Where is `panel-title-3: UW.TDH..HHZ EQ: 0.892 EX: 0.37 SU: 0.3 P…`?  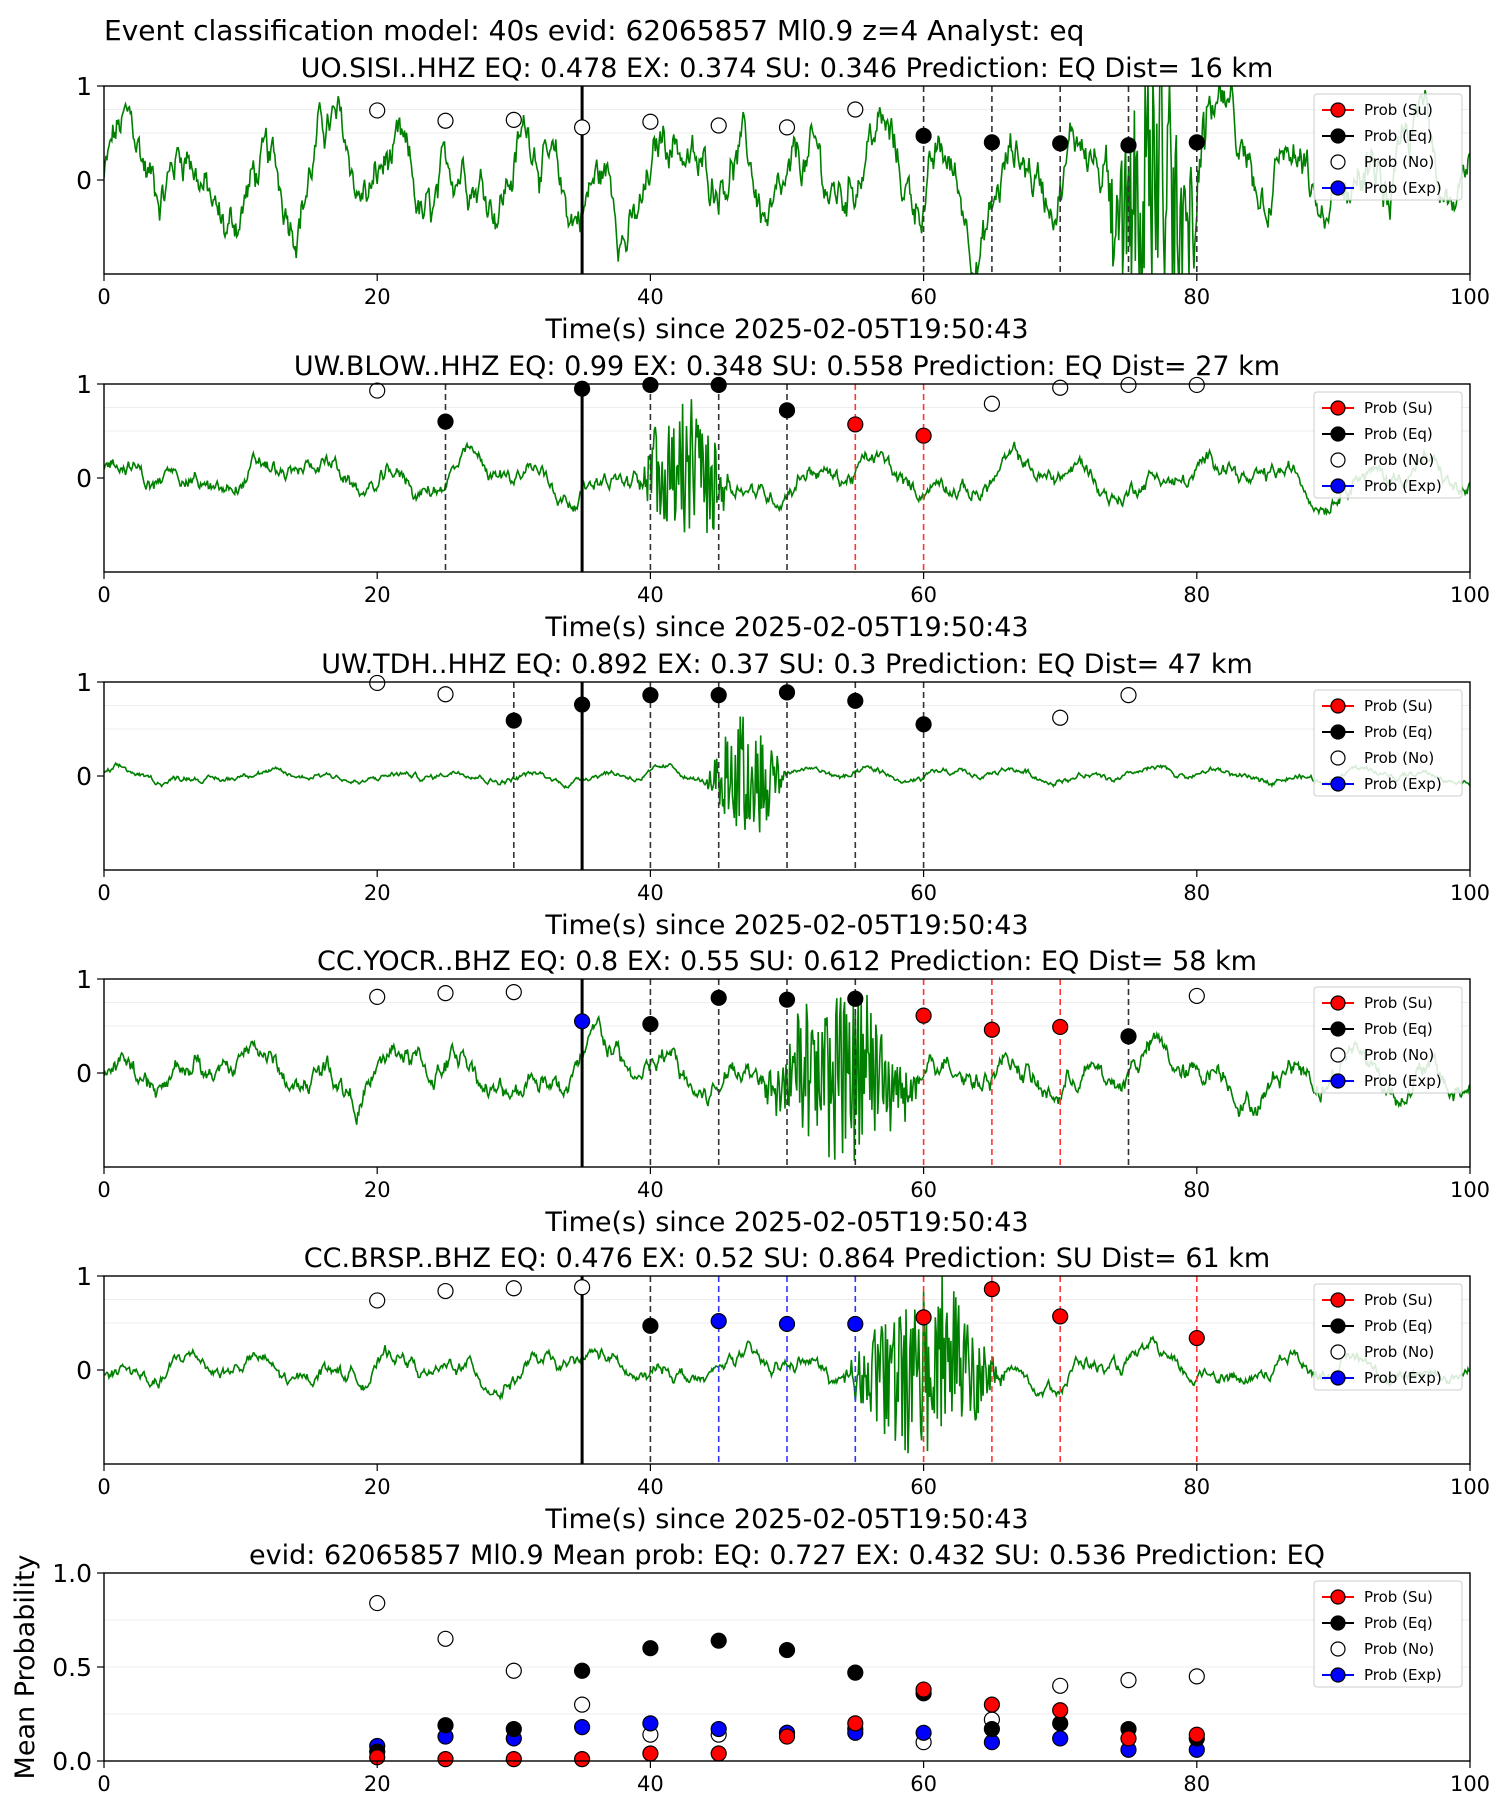
panel-title-3: UW.TDH..HHZ EQ: 0.892 EX: 0.37 SU: 0.3 P… is located at coordinates (787, 664).